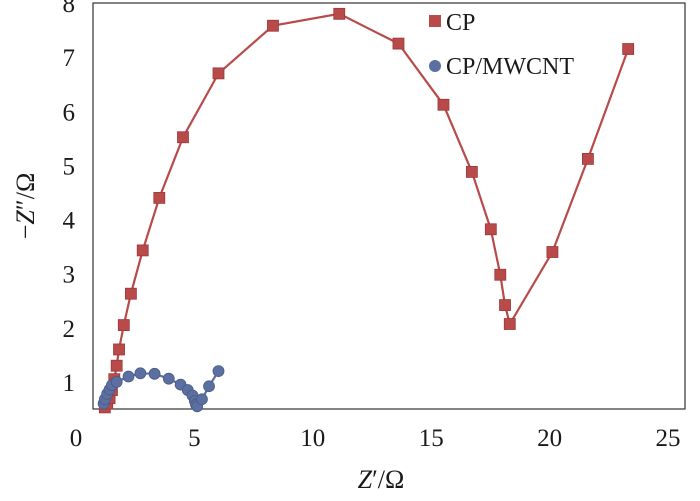 The width and height of the screenshot is (700, 501). What do you see at coordinates (668, 438) in the screenshot?
I see `x-tick-label: 25` at bounding box center [668, 438].